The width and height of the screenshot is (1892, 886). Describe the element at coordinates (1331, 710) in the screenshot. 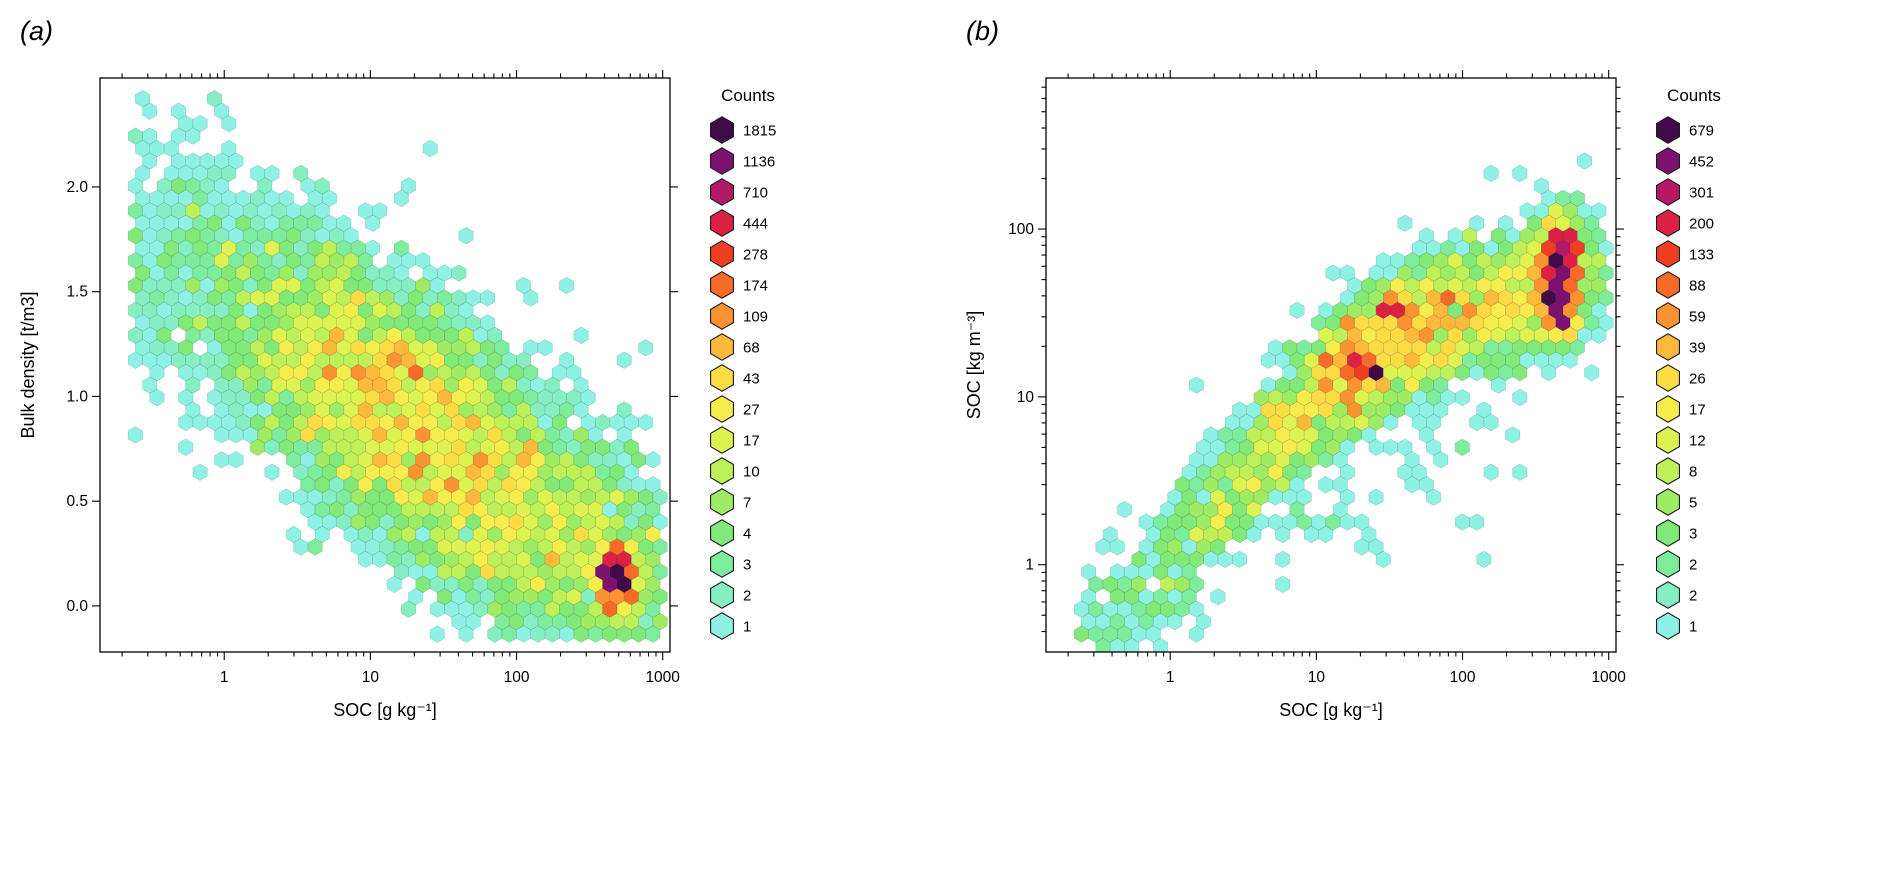

I see `x-axis-label-b: SOC [g kg⁻¹]` at that location.